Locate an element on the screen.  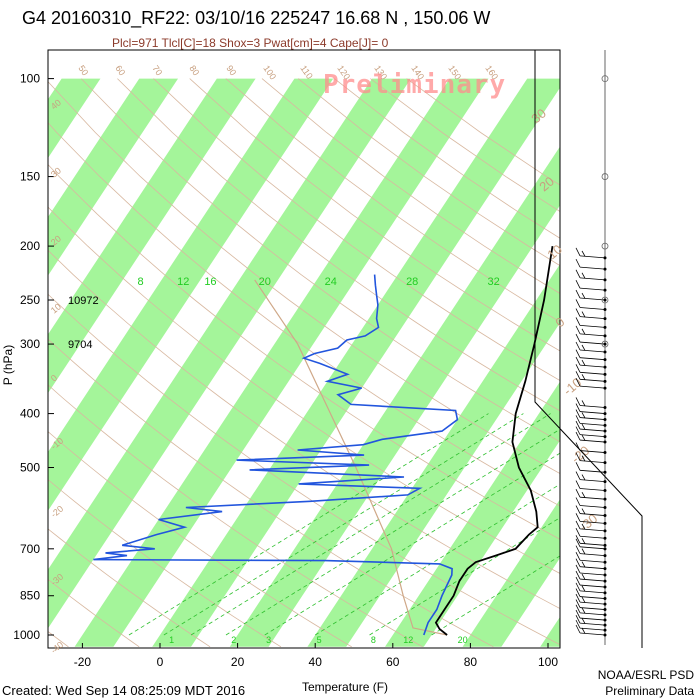
theta-label: 100 is located at coordinates (269, 72).